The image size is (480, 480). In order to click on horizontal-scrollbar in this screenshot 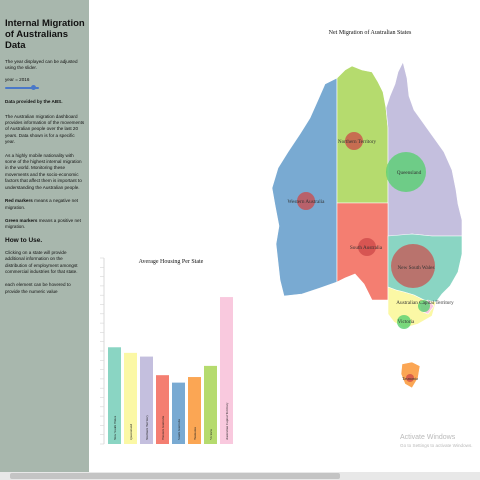, I will do `click(240, 476)`.